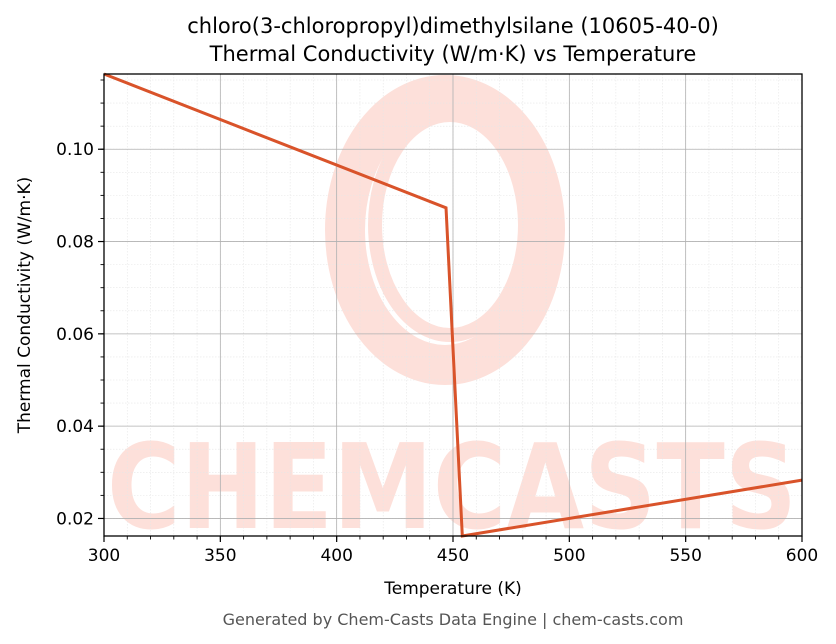 The height and width of the screenshot is (644, 836). I want to click on x-tick-label: 450, so click(453, 556).